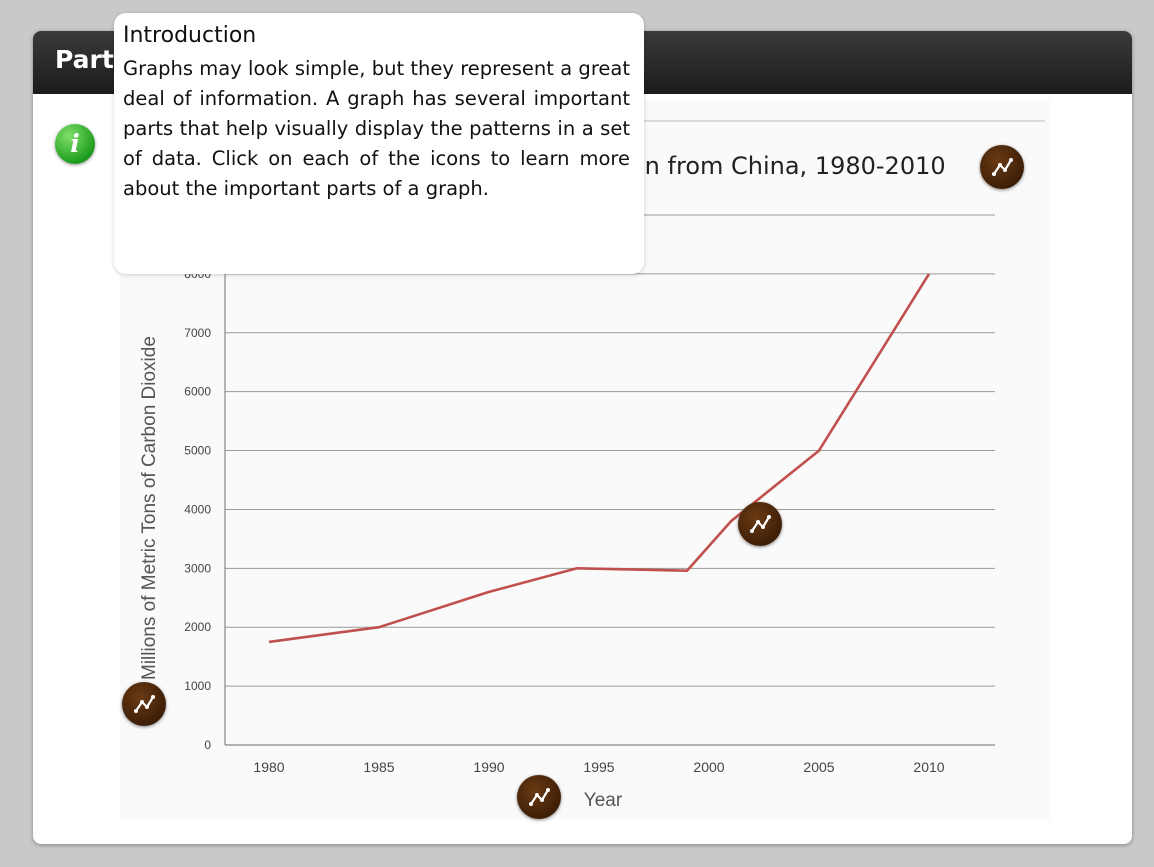  Describe the element at coordinates (603, 800) in the screenshot. I see `x-axis-title: Year` at that location.